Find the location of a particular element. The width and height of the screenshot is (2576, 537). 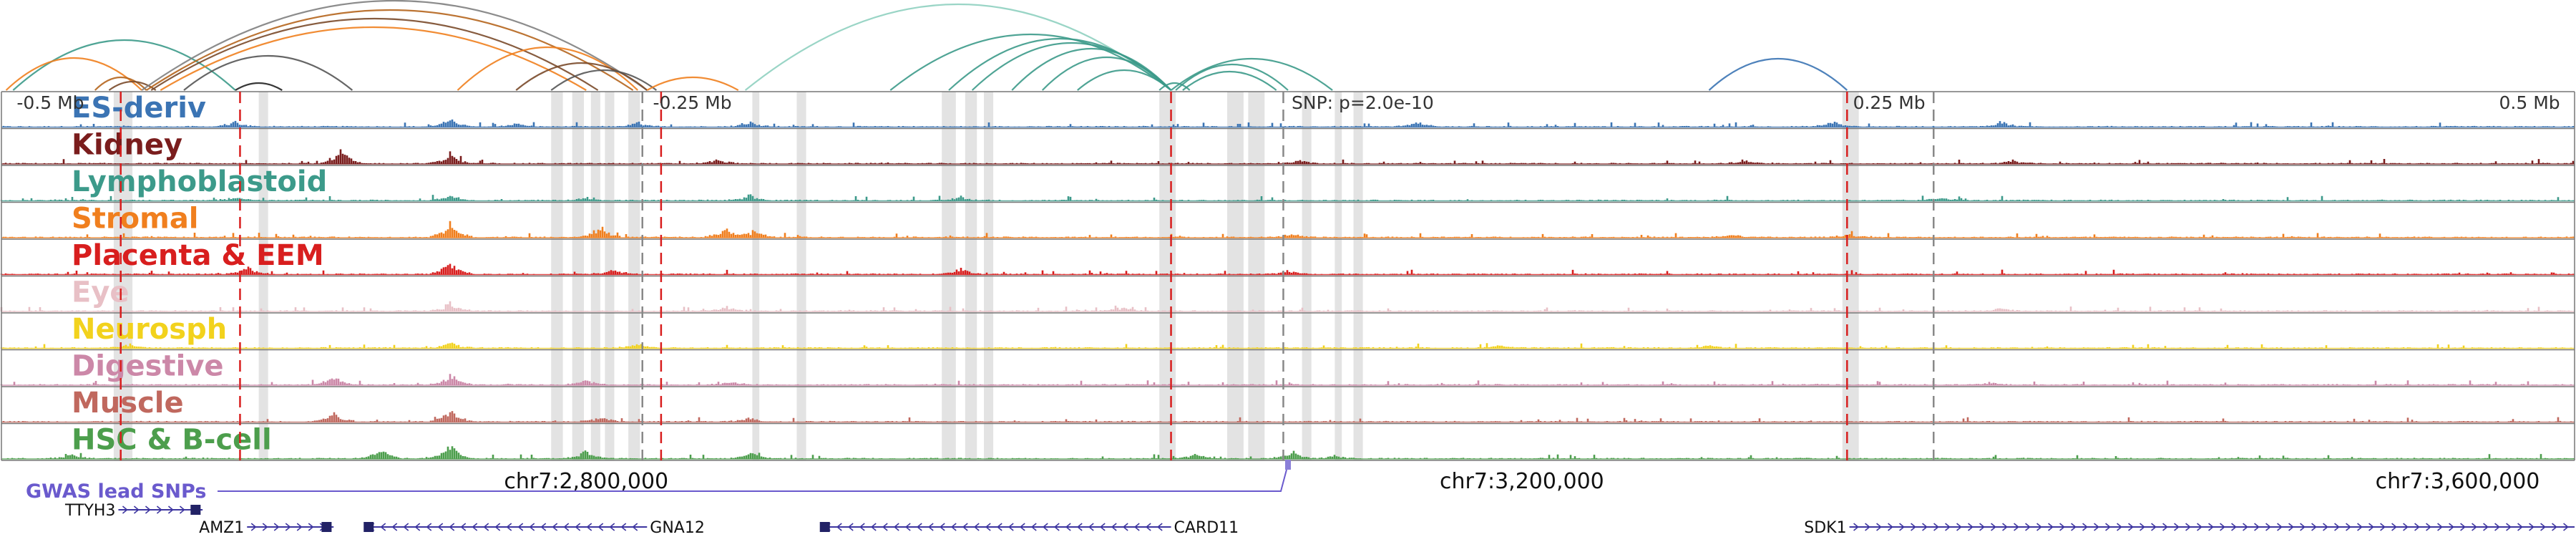

track-title: Neurosph is located at coordinates (149, 329).